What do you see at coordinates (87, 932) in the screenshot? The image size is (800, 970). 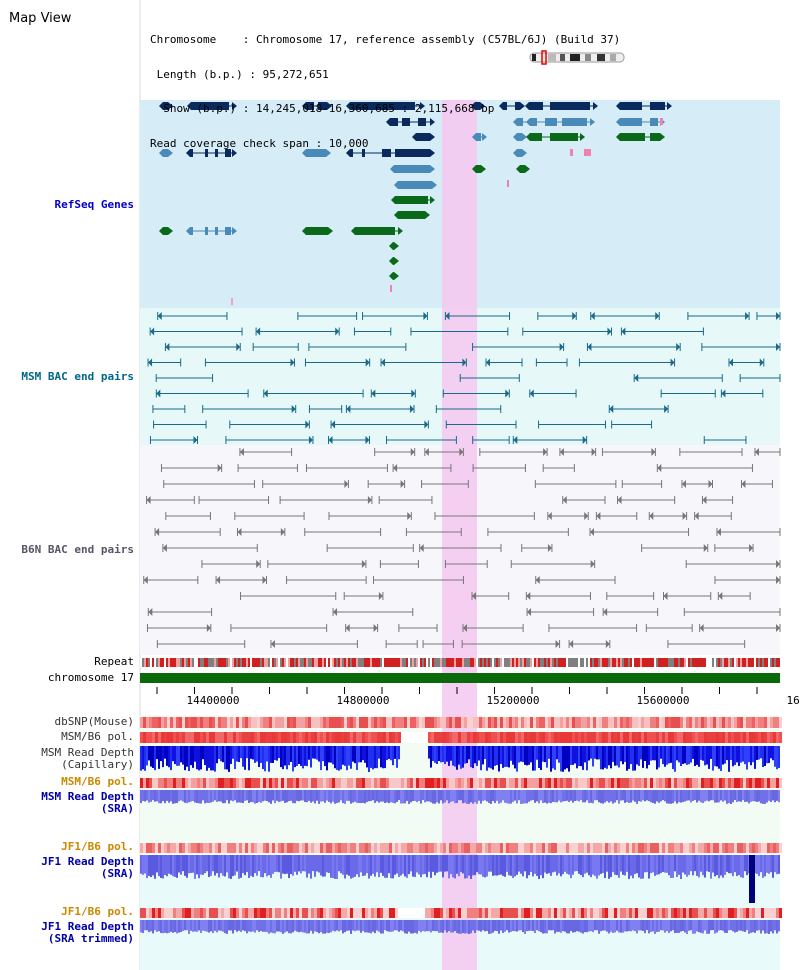 I see `track-label-jf1-read-depth-sra-trimmed: JF1 Read Depth (SRA trimmed)` at bounding box center [87, 932].